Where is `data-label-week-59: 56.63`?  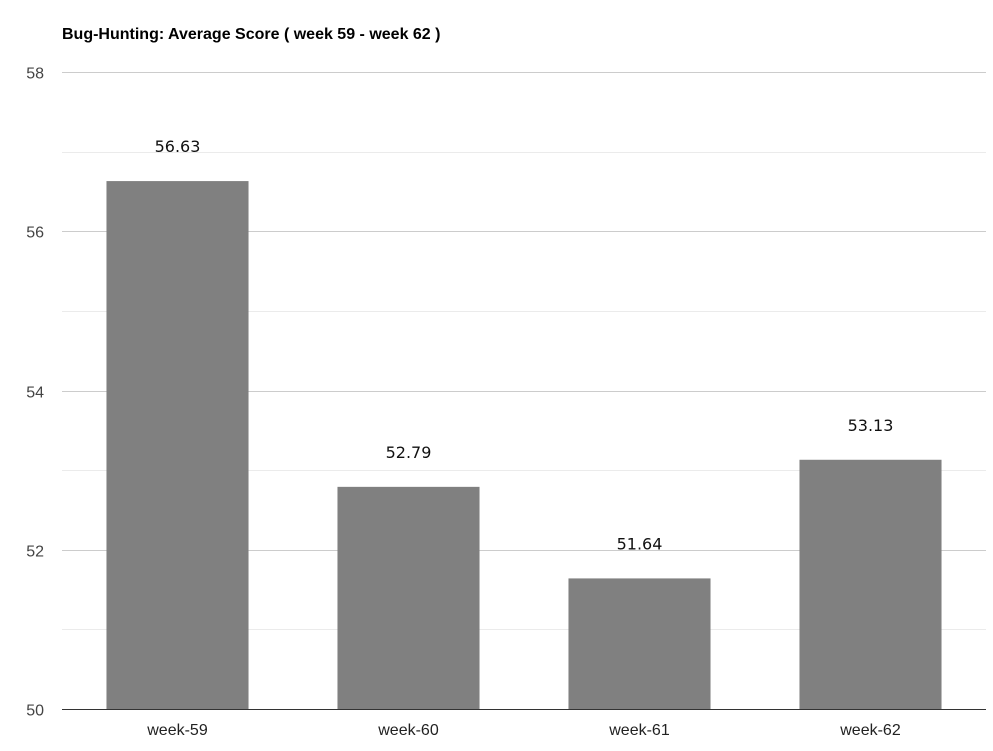
data-label-week-59: 56.63 is located at coordinates (178, 146).